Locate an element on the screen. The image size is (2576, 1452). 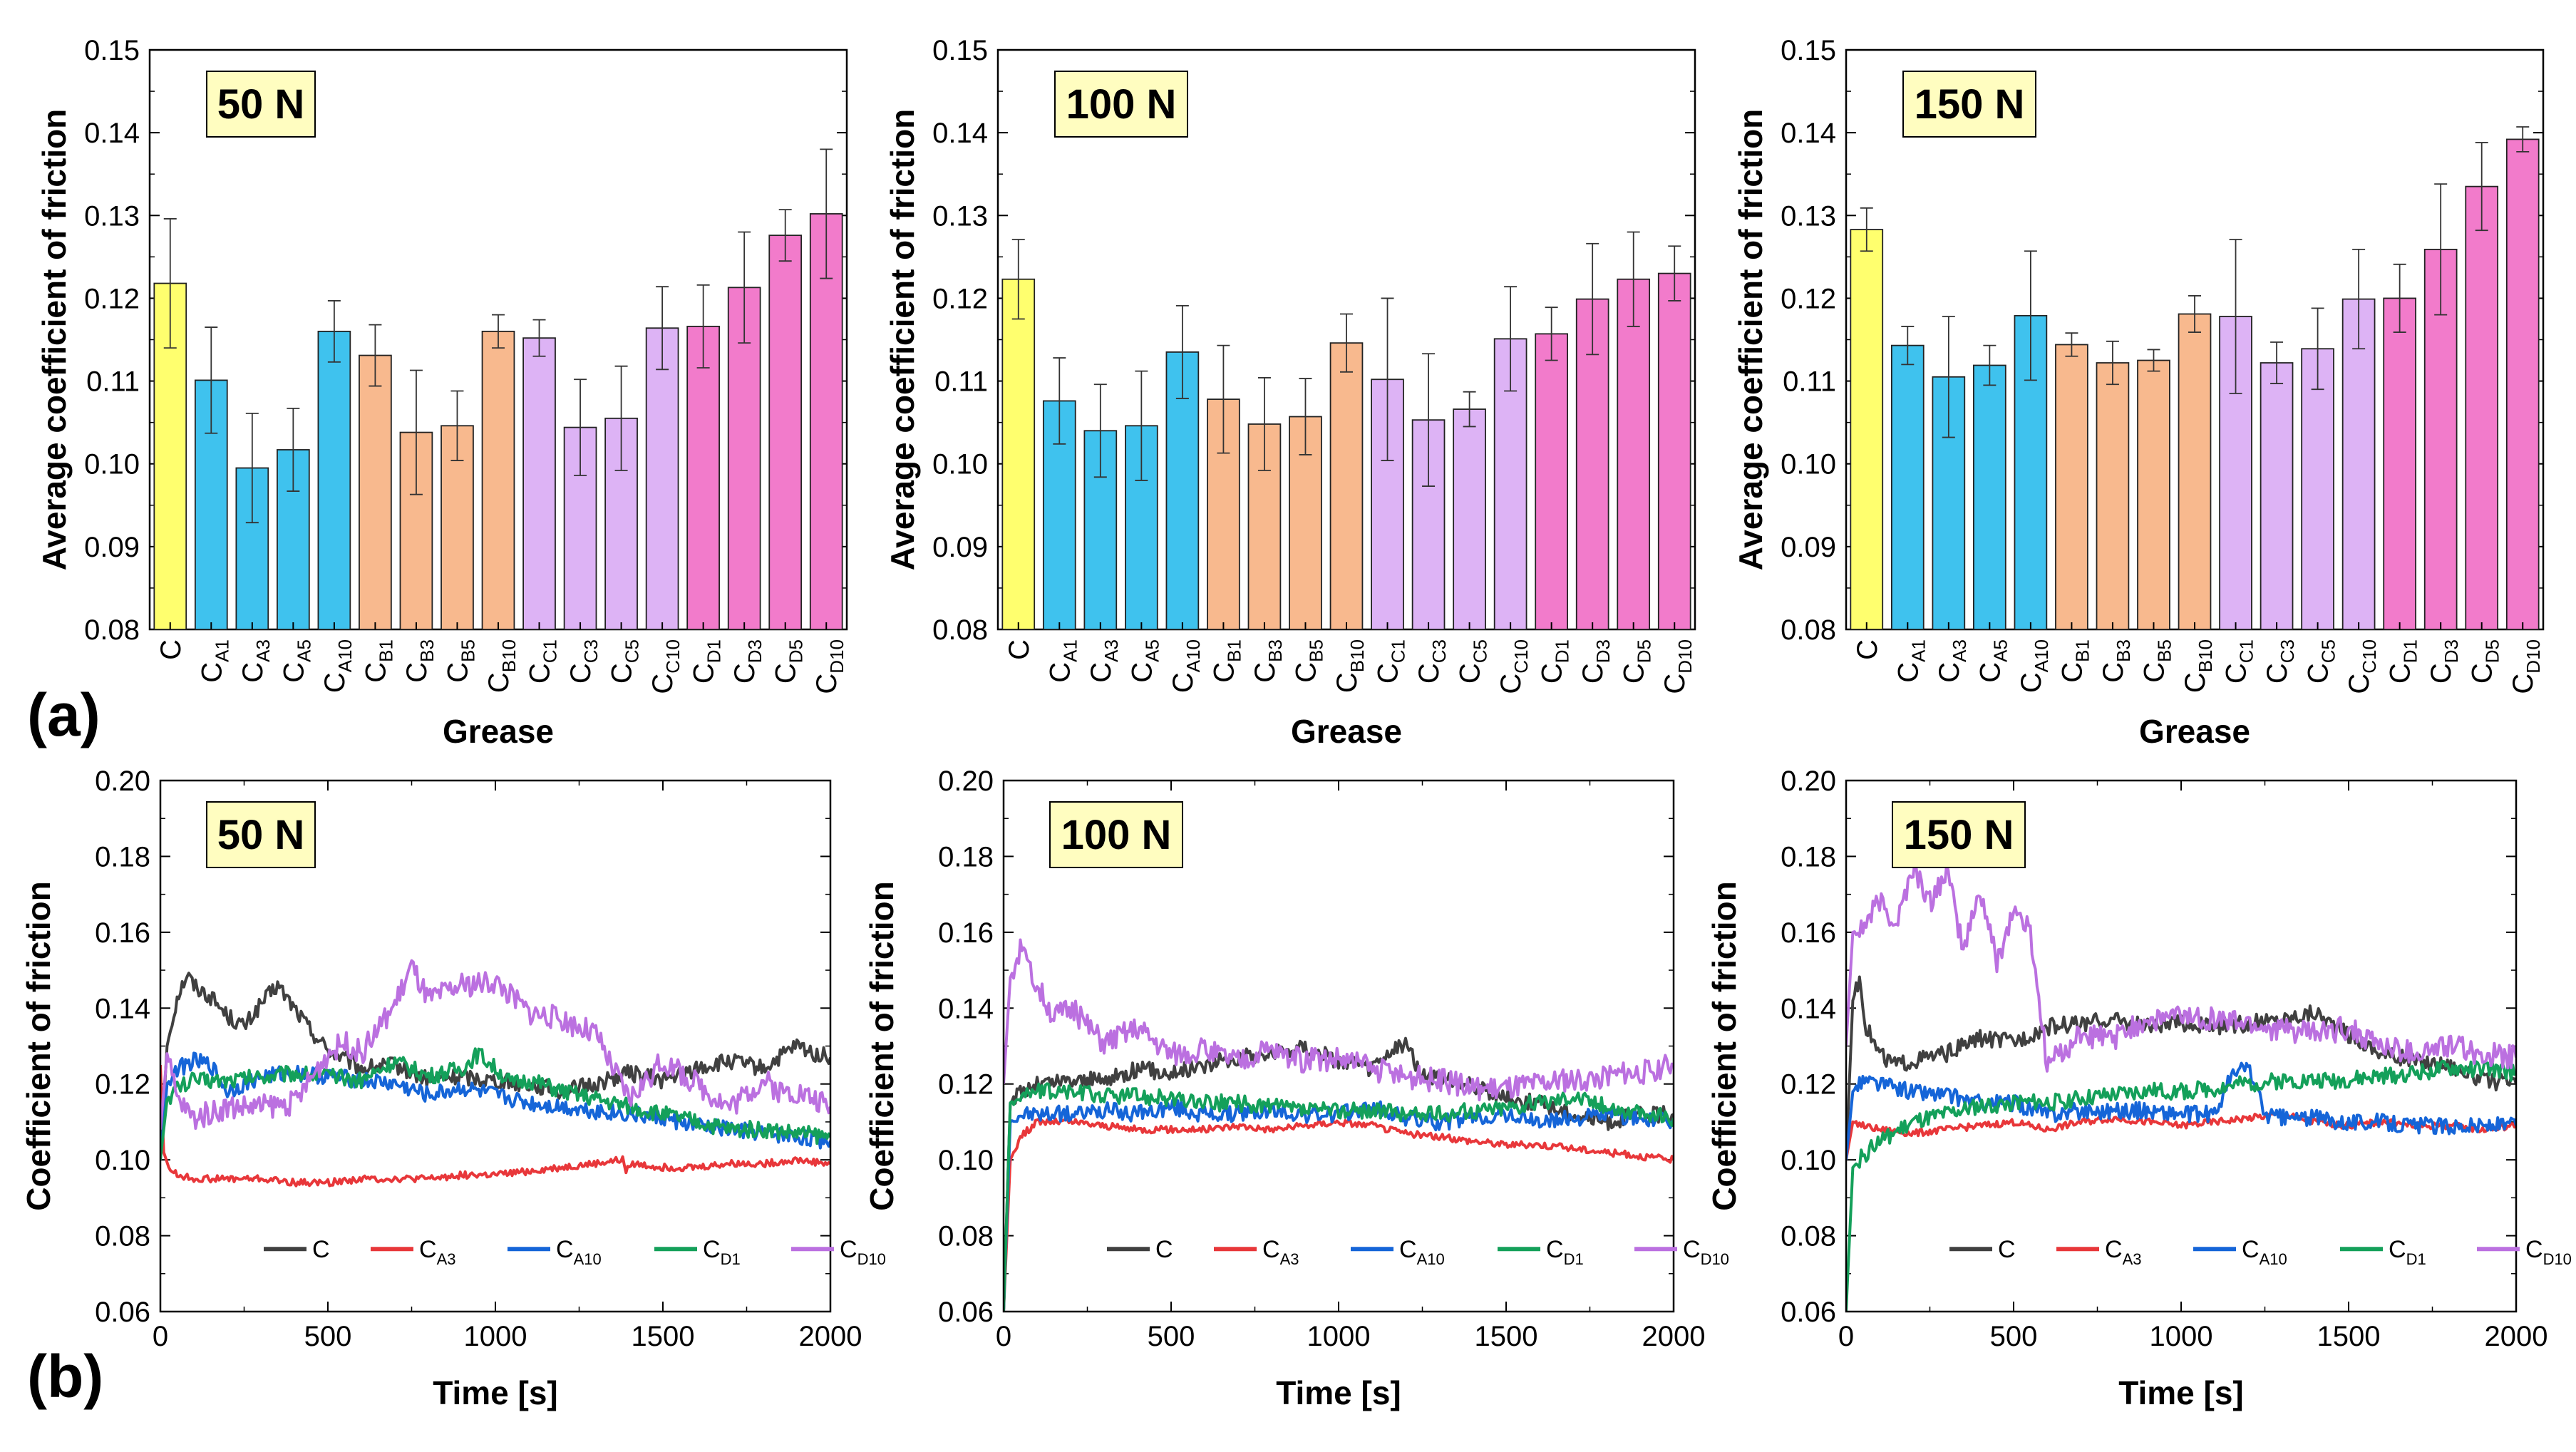
y-tick-label: 0.13 is located at coordinates (1808, 216).